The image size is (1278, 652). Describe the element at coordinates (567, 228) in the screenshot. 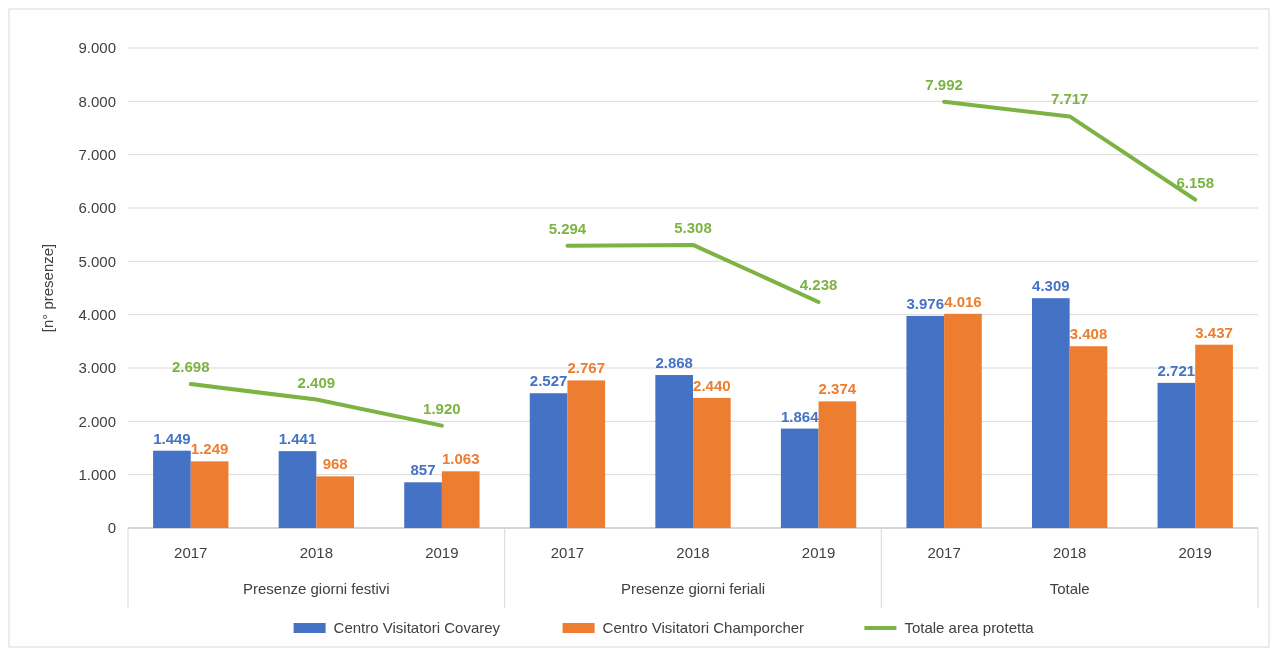

I see `data-label: 5.294` at that location.